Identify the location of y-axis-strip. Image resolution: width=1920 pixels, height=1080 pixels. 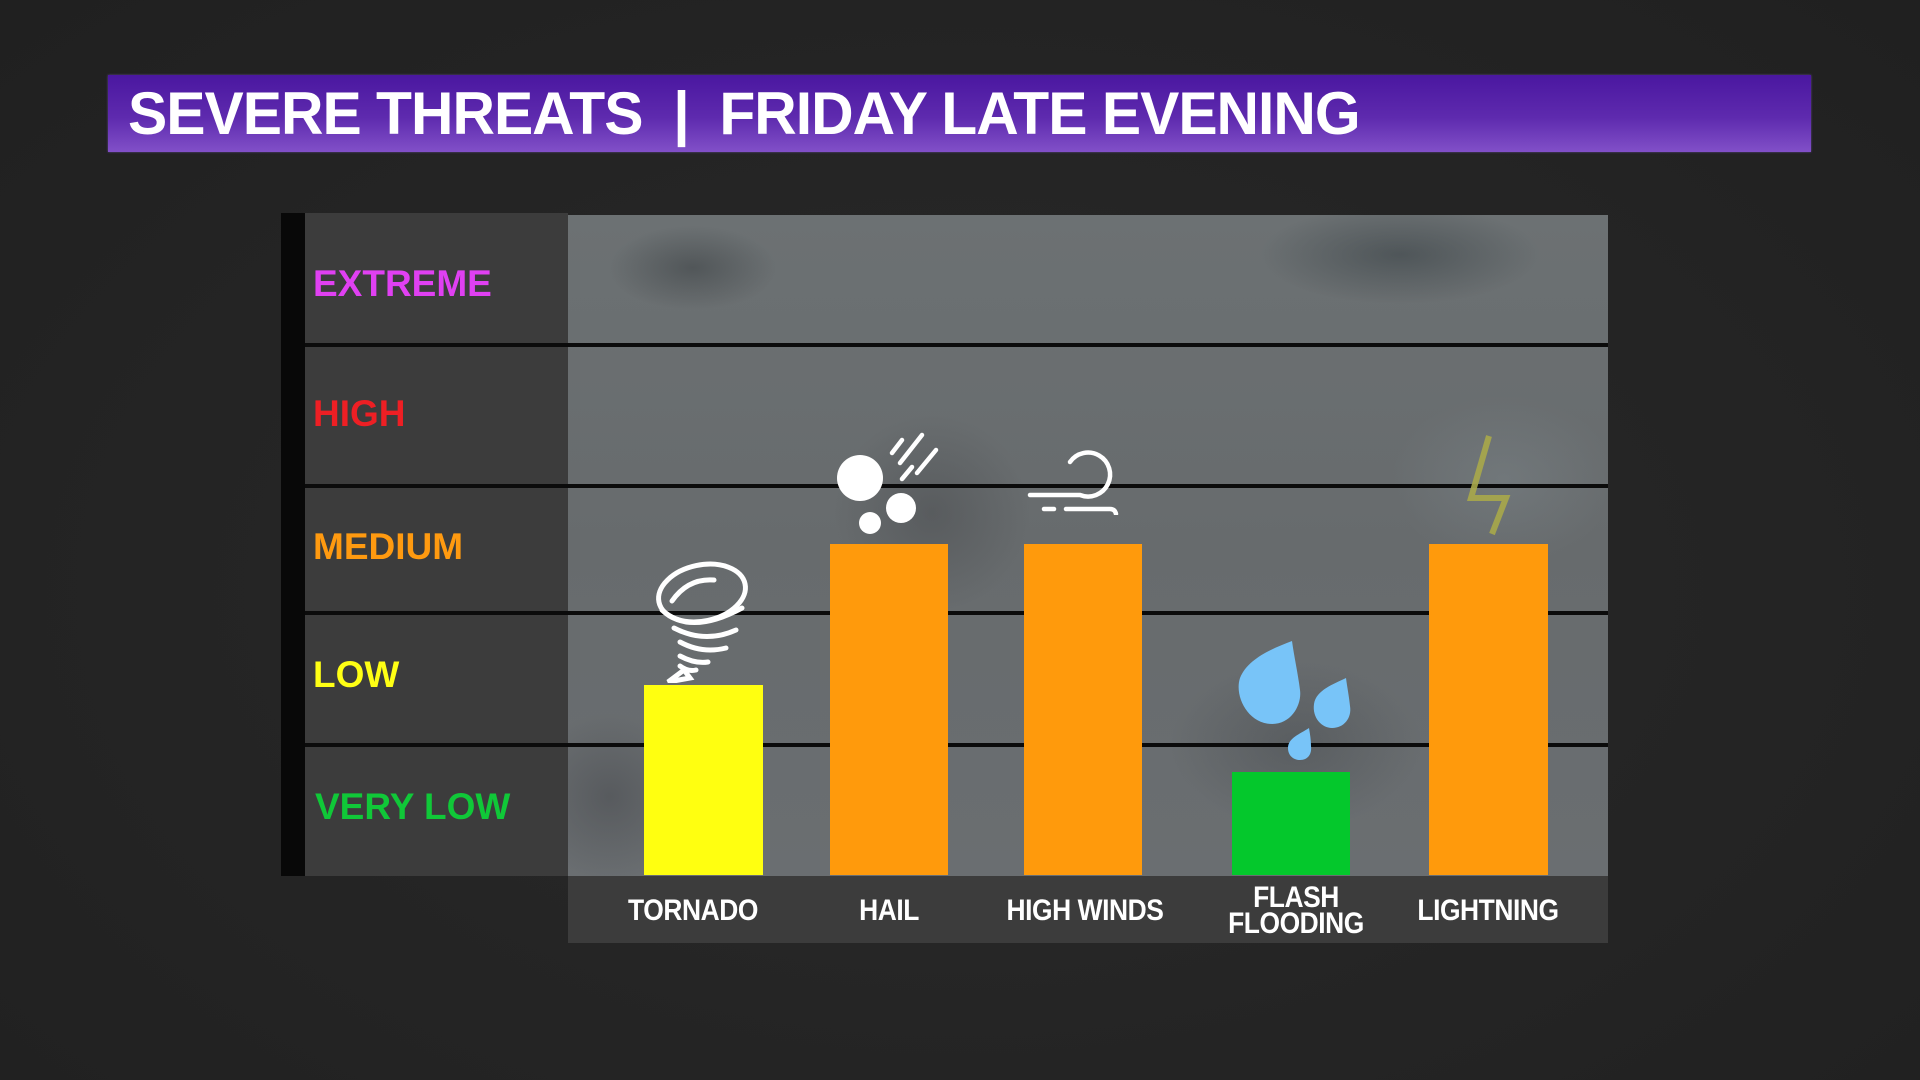
(293, 544).